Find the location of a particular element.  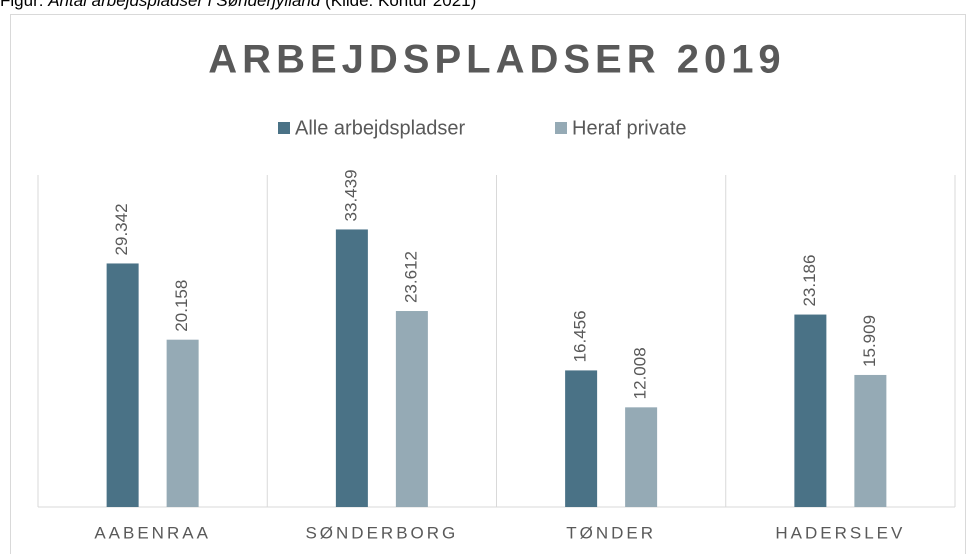

x-tick-label: SØNDERBORG is located at coordinates (381, 532).